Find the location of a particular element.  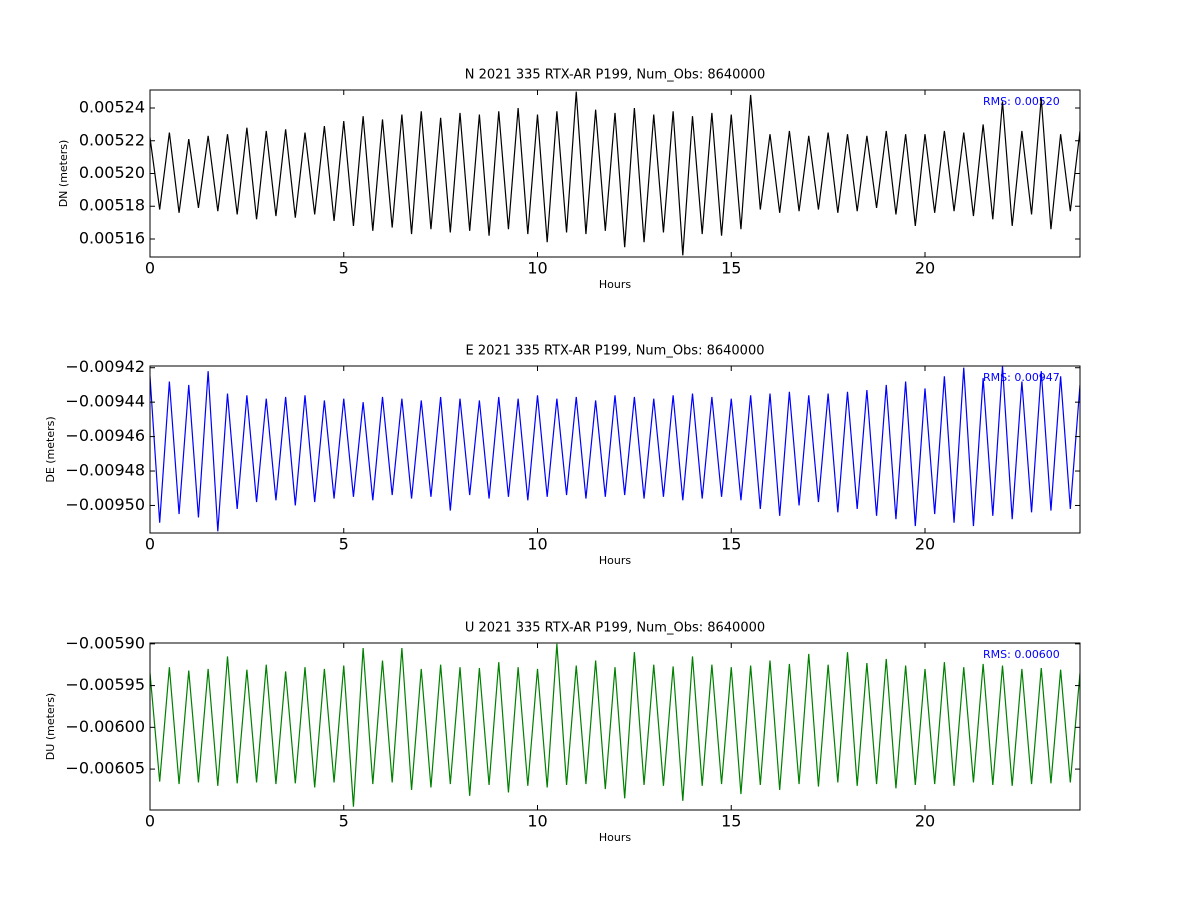

annotation: RMS: 0.00520 is located at coordinates (1021, 101).